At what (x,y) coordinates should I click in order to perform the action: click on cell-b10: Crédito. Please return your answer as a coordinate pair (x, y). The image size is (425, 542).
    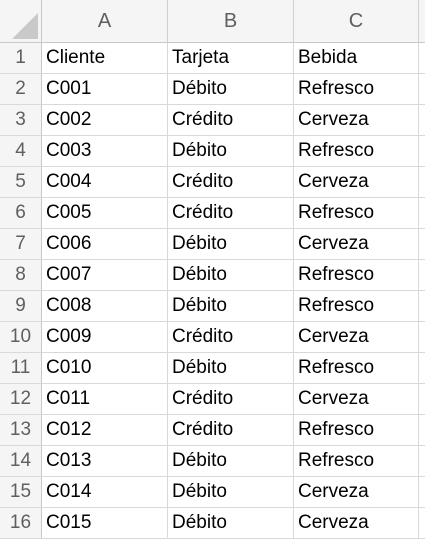
    Looking at the image, I should click on (231, 337).